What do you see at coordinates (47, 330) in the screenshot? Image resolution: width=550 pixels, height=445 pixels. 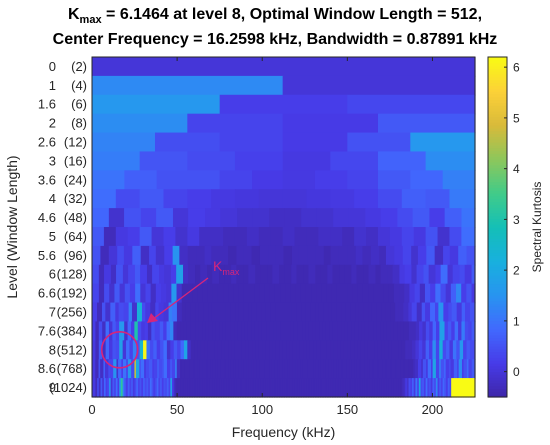 I see `y-tick-level-label: 7.6` at bounding box center [47, 330].